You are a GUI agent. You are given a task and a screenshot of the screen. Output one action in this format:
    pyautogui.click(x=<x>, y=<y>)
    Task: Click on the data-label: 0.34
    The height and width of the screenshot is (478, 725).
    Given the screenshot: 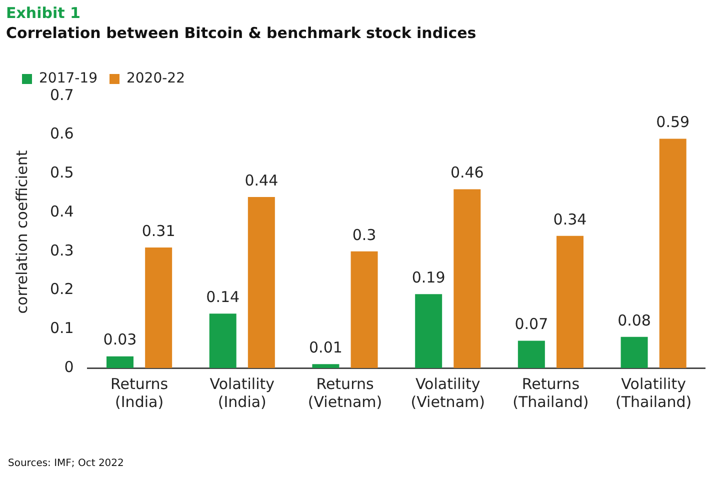 What is the action you would take?
    pyautogui.click(x=570, y=219)
    